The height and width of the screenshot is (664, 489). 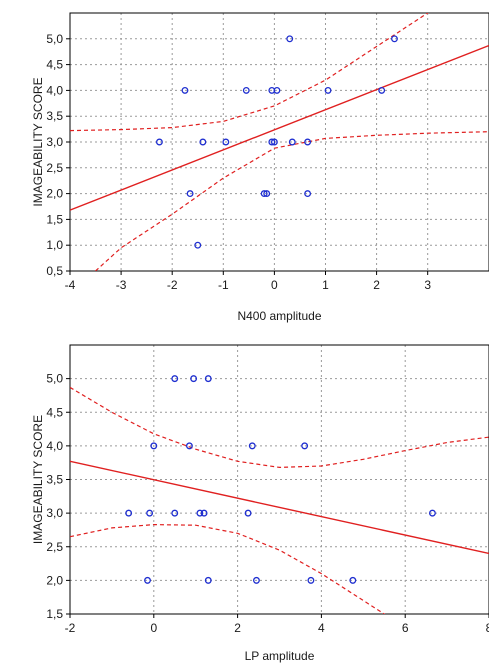 I want to click on x-tick-label: 1, so click(x=325, y=285).